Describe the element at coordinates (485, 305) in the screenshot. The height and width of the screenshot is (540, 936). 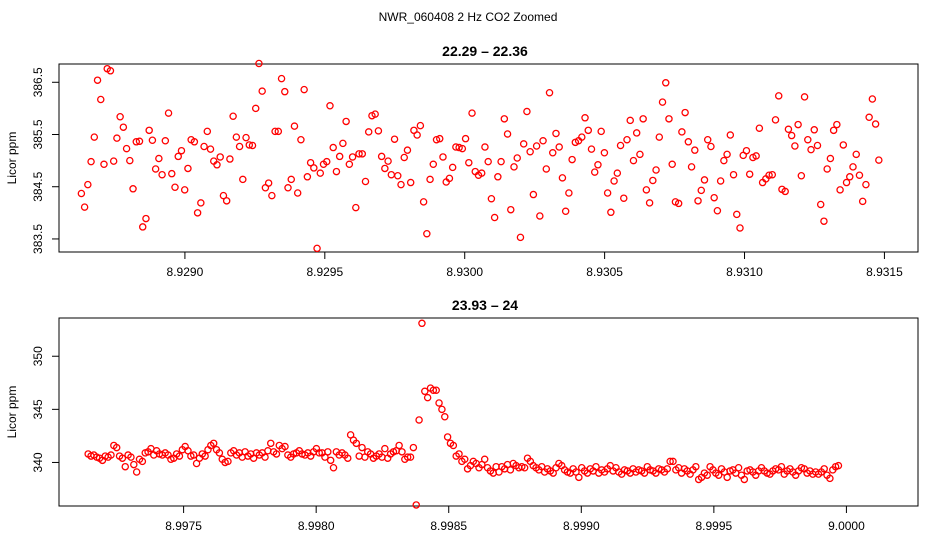
I see `bottom-panel-title: 23.93 – 24` at that location.